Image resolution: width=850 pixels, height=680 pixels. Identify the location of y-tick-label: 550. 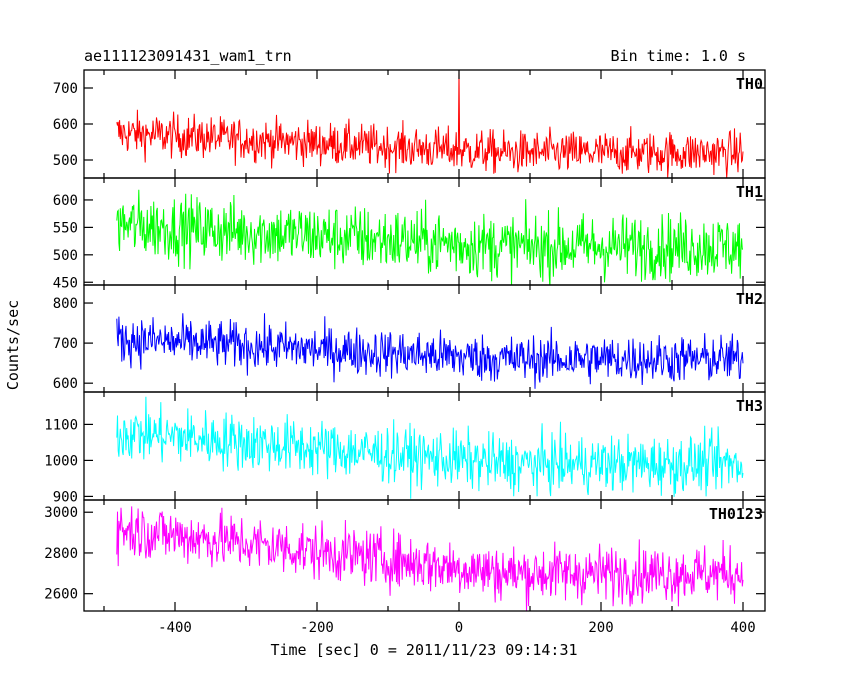
(65, 228).